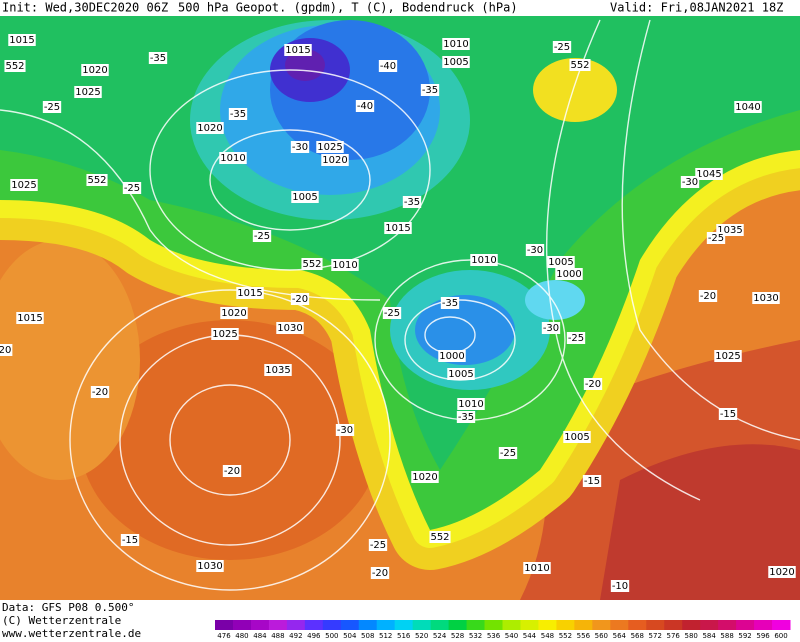 The image size is (800, 642). Describe the element at coordinates (744, 636) in the screenshot. I see `colorbar-label: 592` at that location.